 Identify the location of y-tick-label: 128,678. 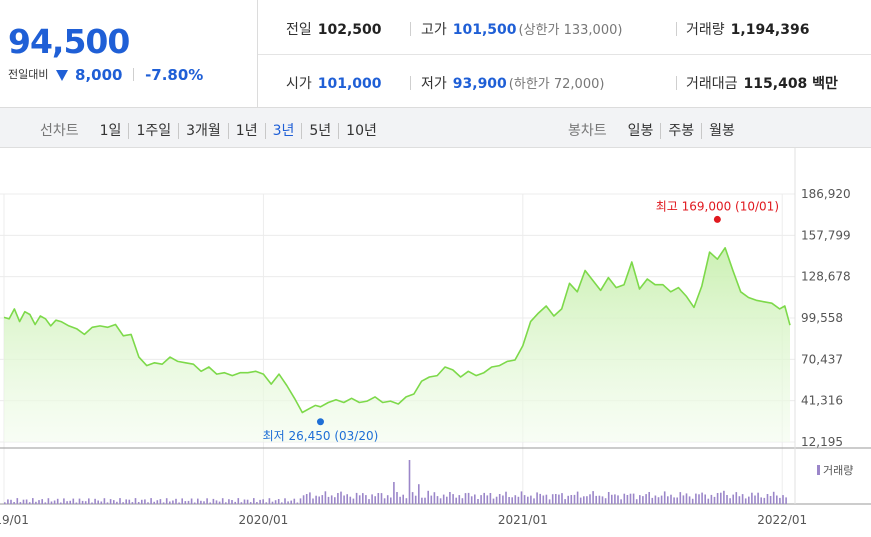
(826, 277).